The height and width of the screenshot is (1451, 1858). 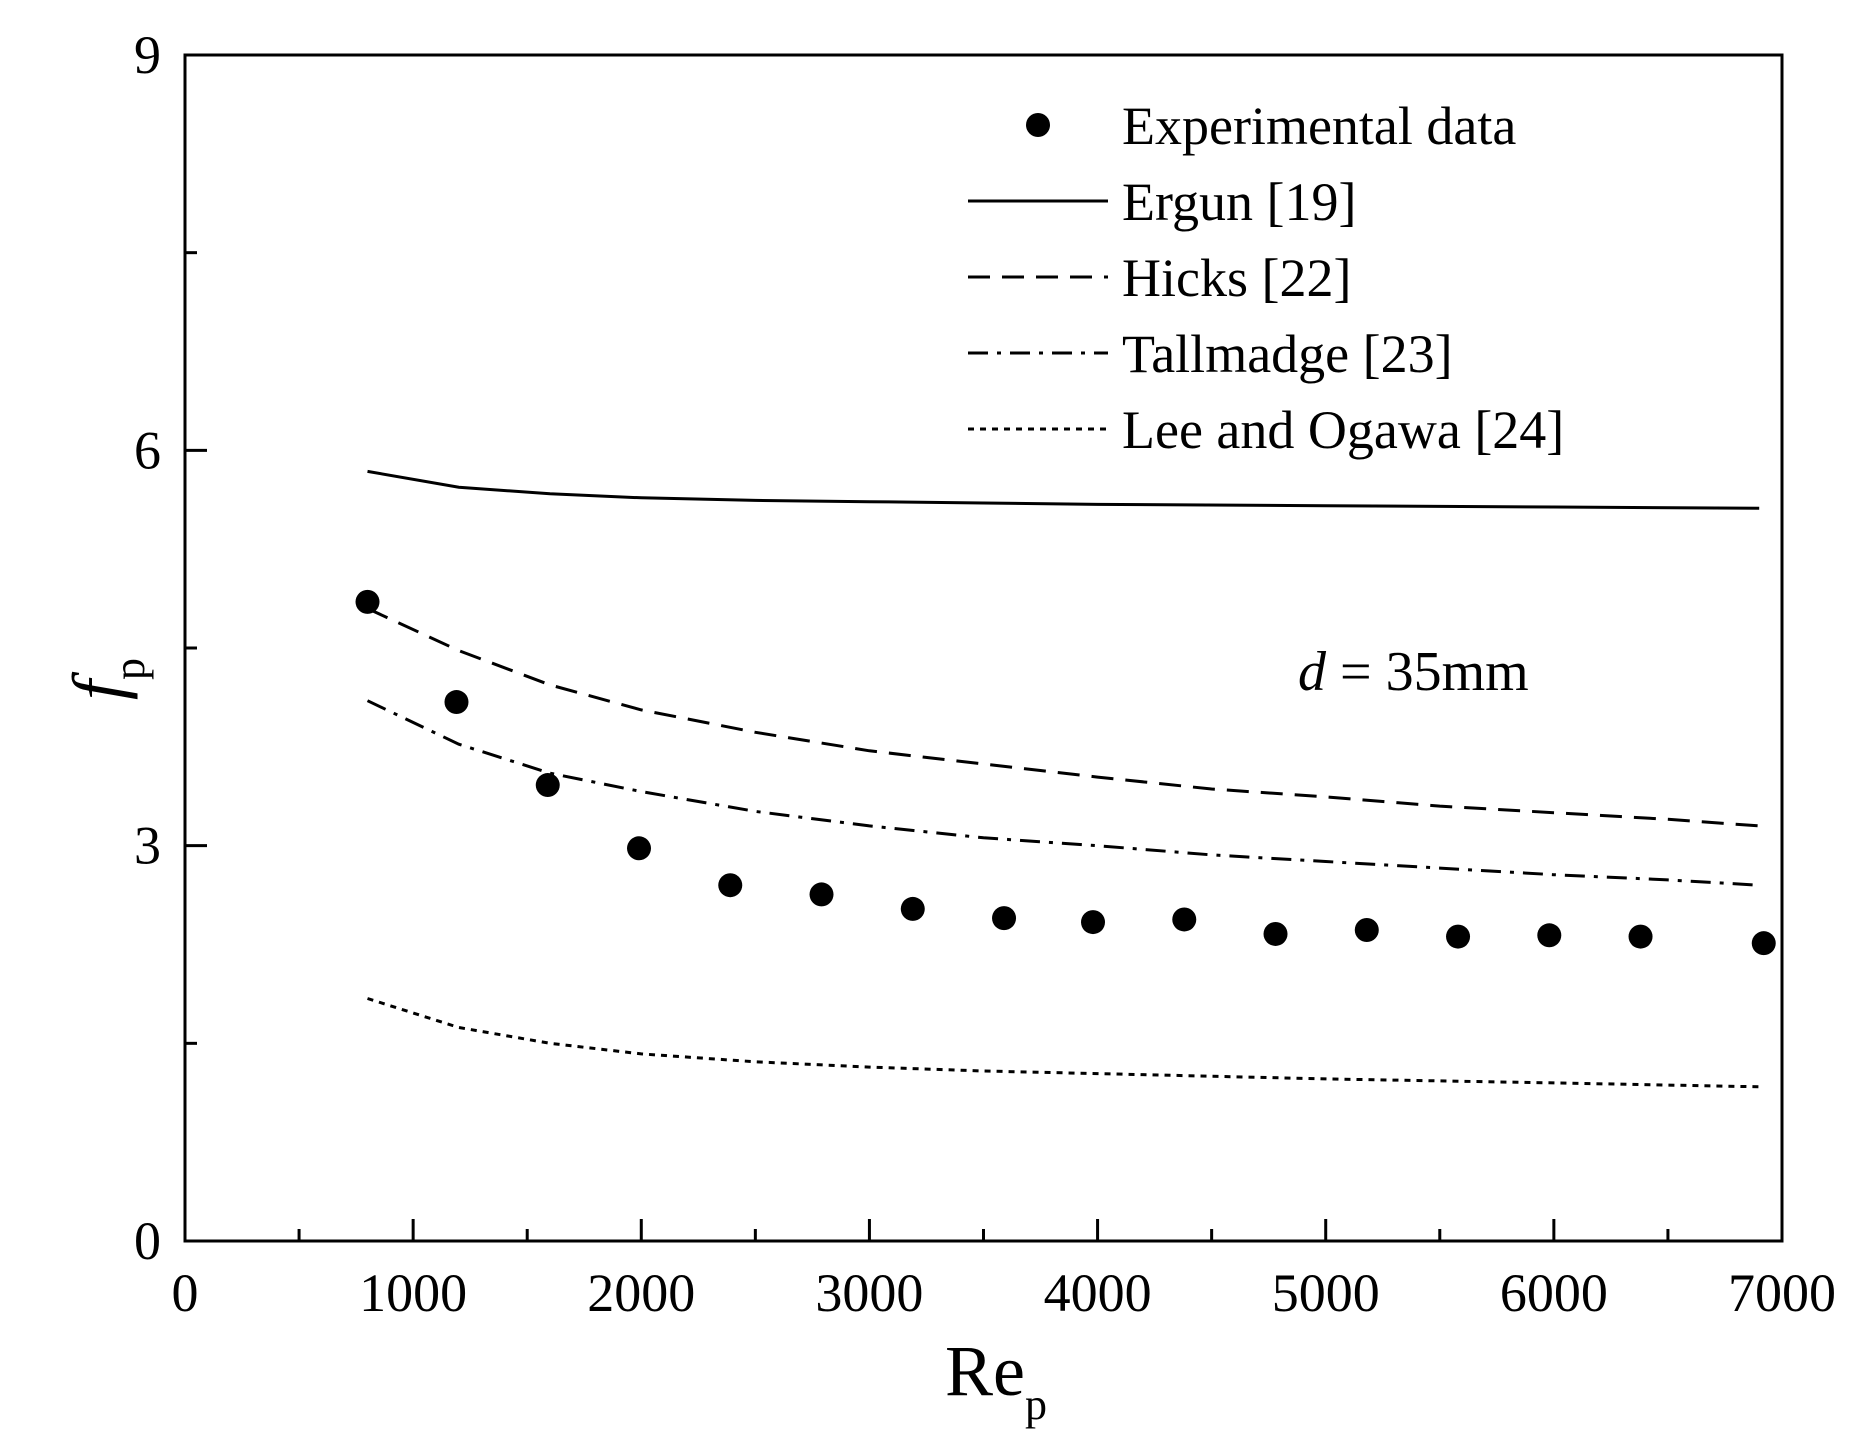 I want to click on y-tick-label: 0, so click(x=147, y=1241).